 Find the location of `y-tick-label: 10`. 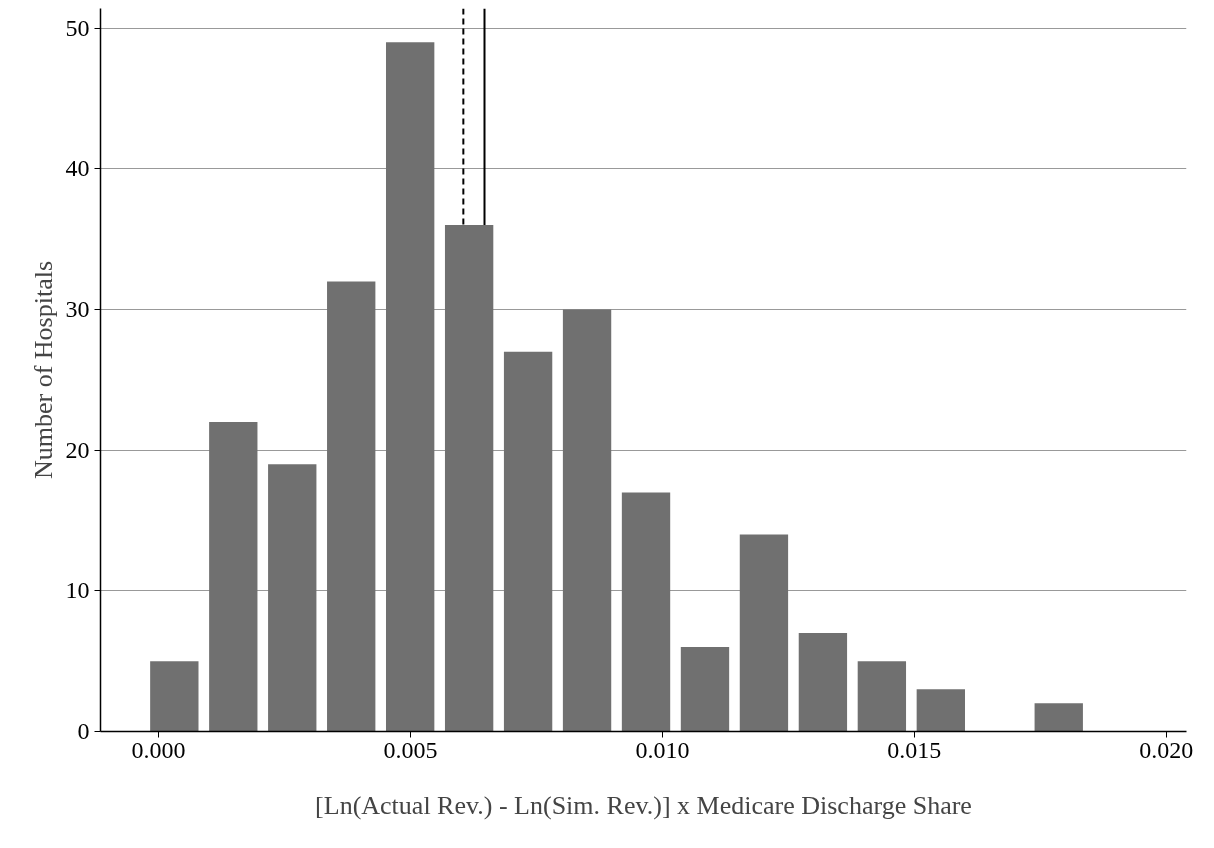

y-tick-label: 10 is located at coordinates (77, 590).